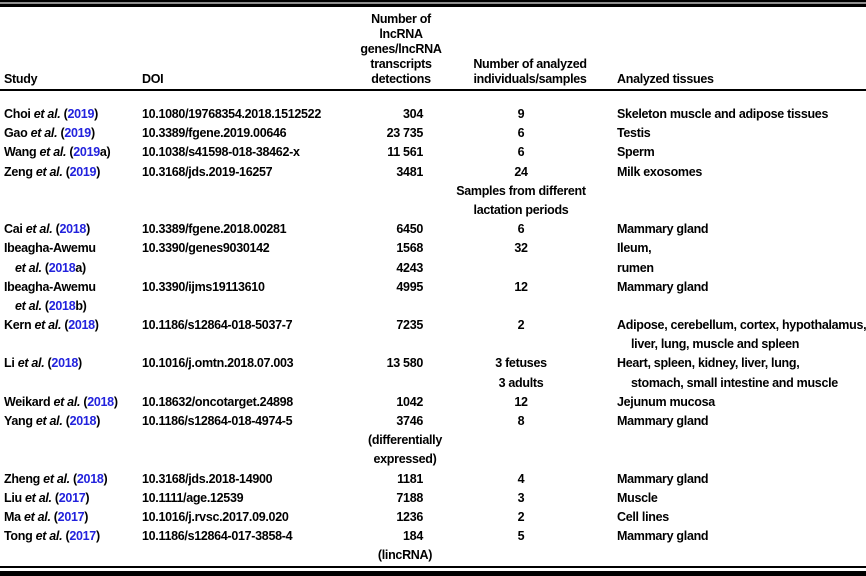  I want to click on detections-cell: 3746 (differentially expressed), so click(395, 441).